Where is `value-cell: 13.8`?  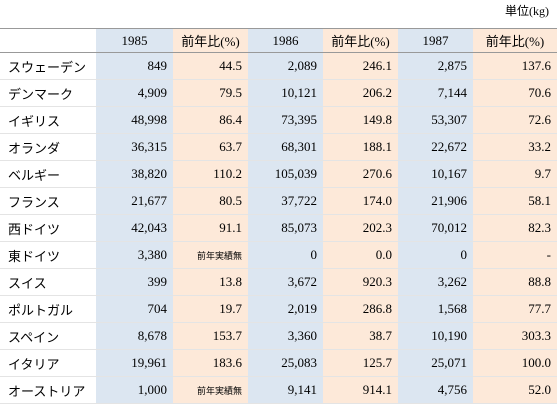
value-cell: 13.8 is located at coordinates (210, 282).